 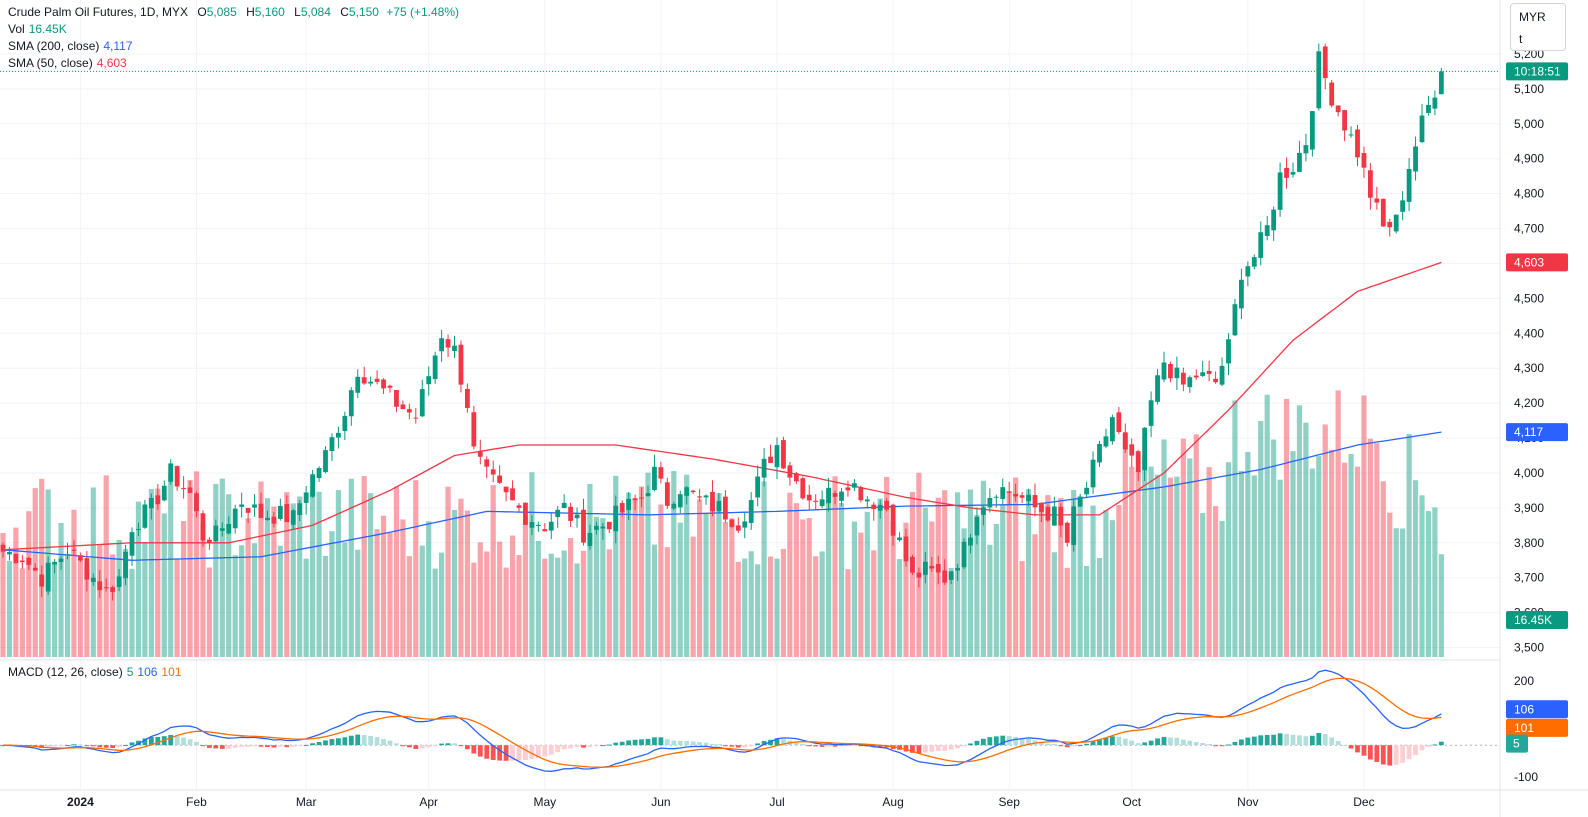 I want to click on last-price-badge: 10:18:51, so click(x=1537, y=71).